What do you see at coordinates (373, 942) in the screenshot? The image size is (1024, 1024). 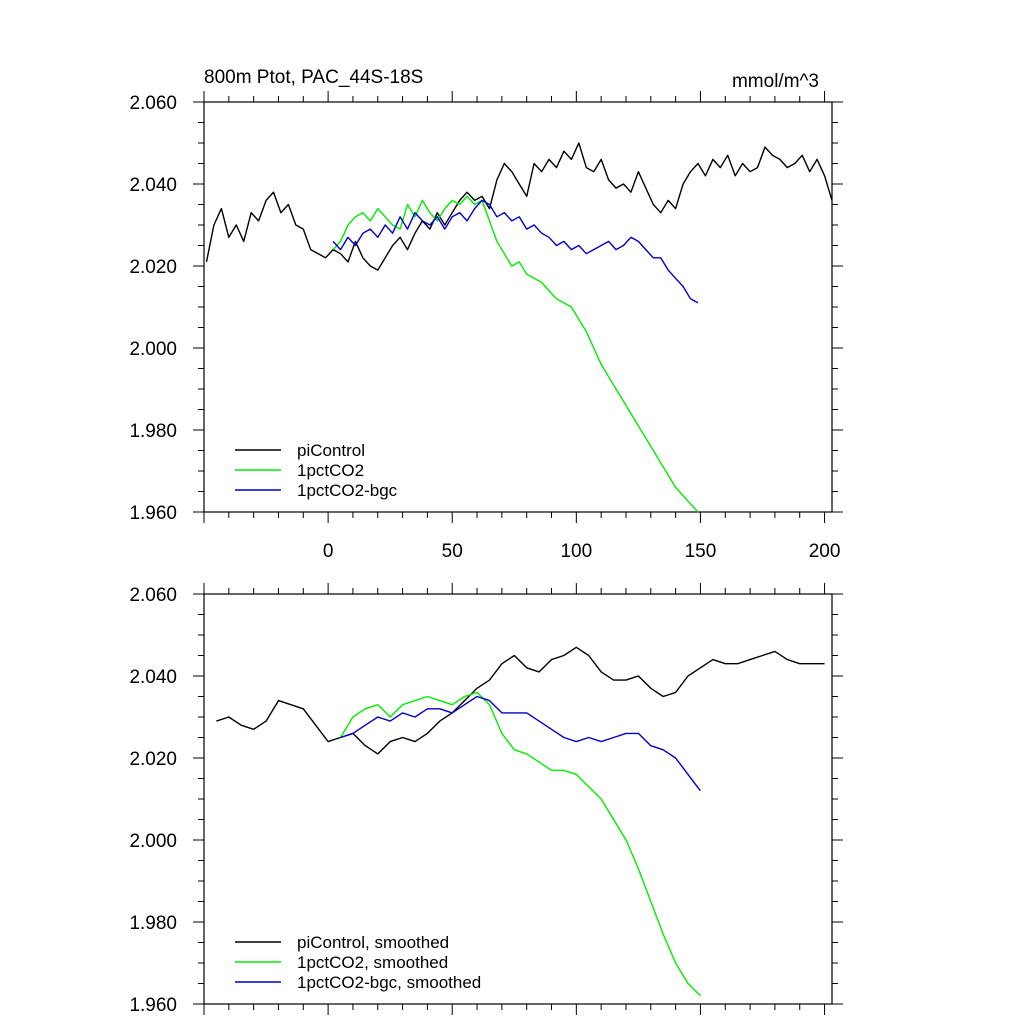 I see `legend-label: piControl, smoothed` at bounding box center [373, 942].